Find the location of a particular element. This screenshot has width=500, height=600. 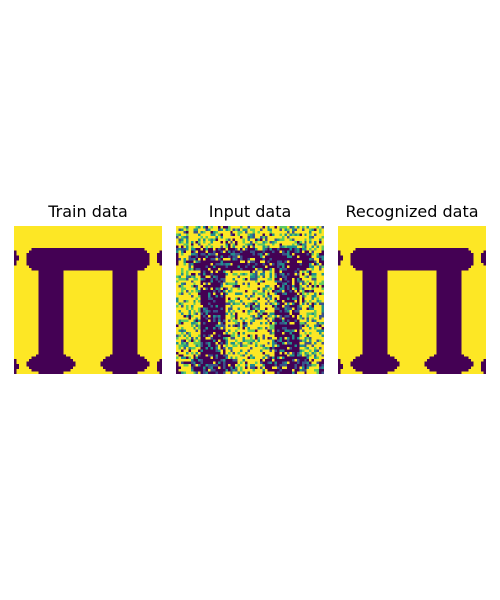

recognized-data-image is located at coordinates (412, 300).